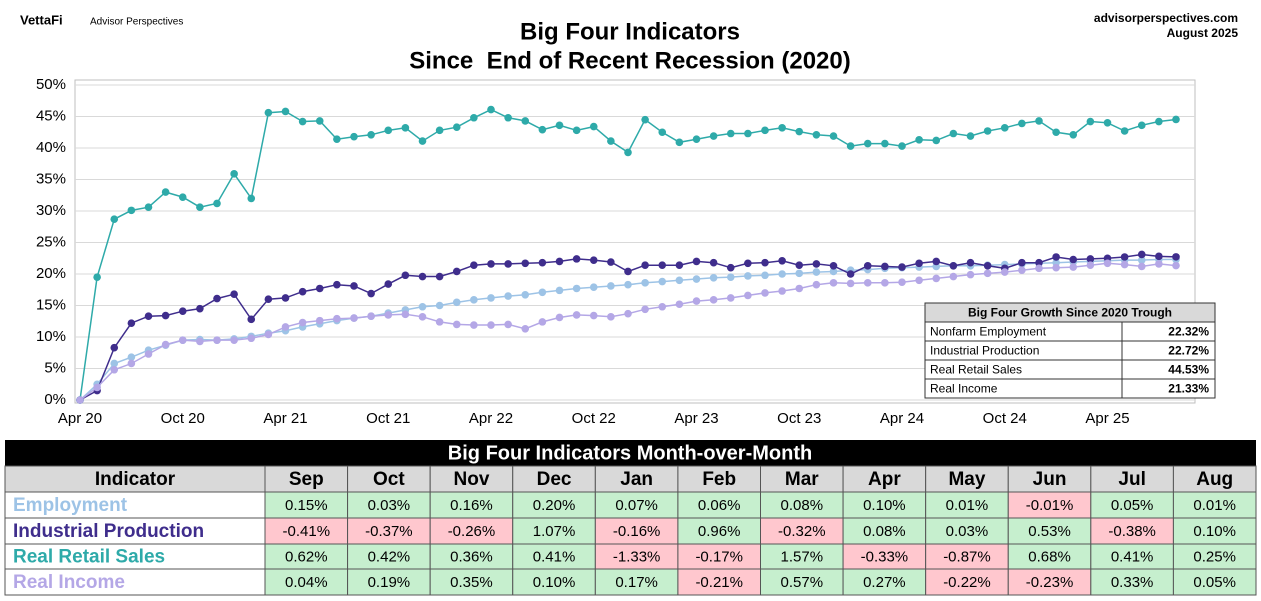 The height and width of the screenshot is (601, 1261). I want to click on x-tick-label: Apr 21, so click(285, 418).